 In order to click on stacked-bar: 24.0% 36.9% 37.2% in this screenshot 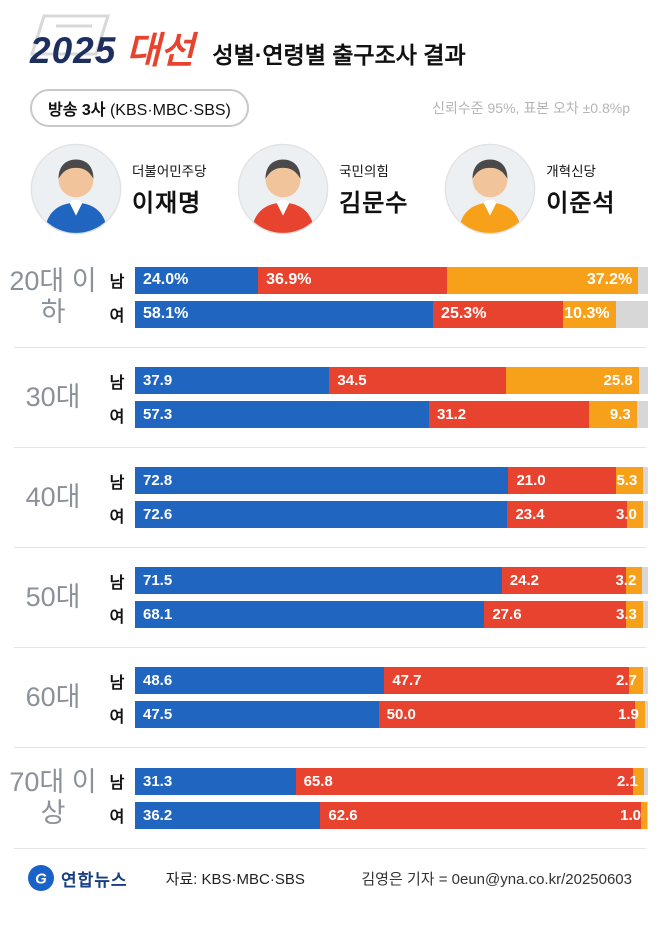, I will do `click(391, 280)`.